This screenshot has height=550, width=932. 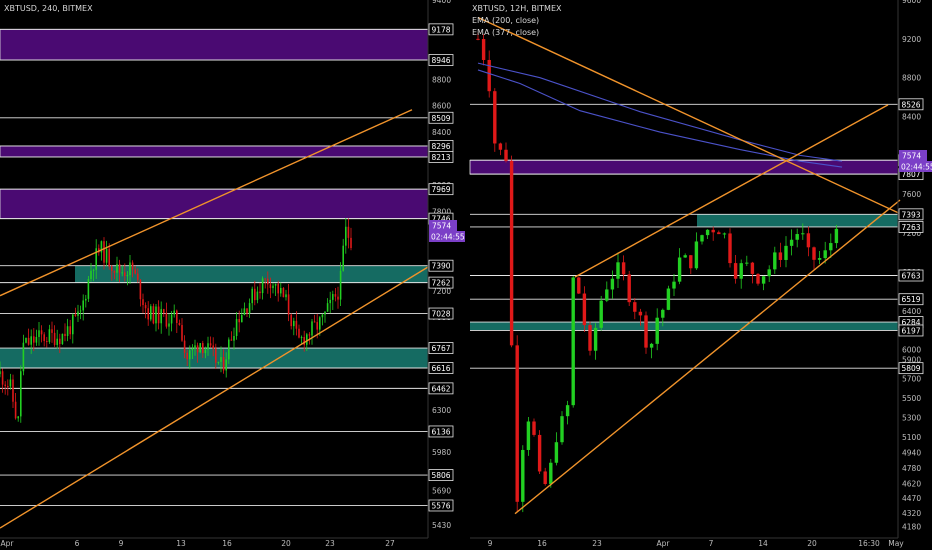 What do you see at coordinates (214, 358) in the screenshot?
I see `demand-zone` at bounding box center [214, 358].